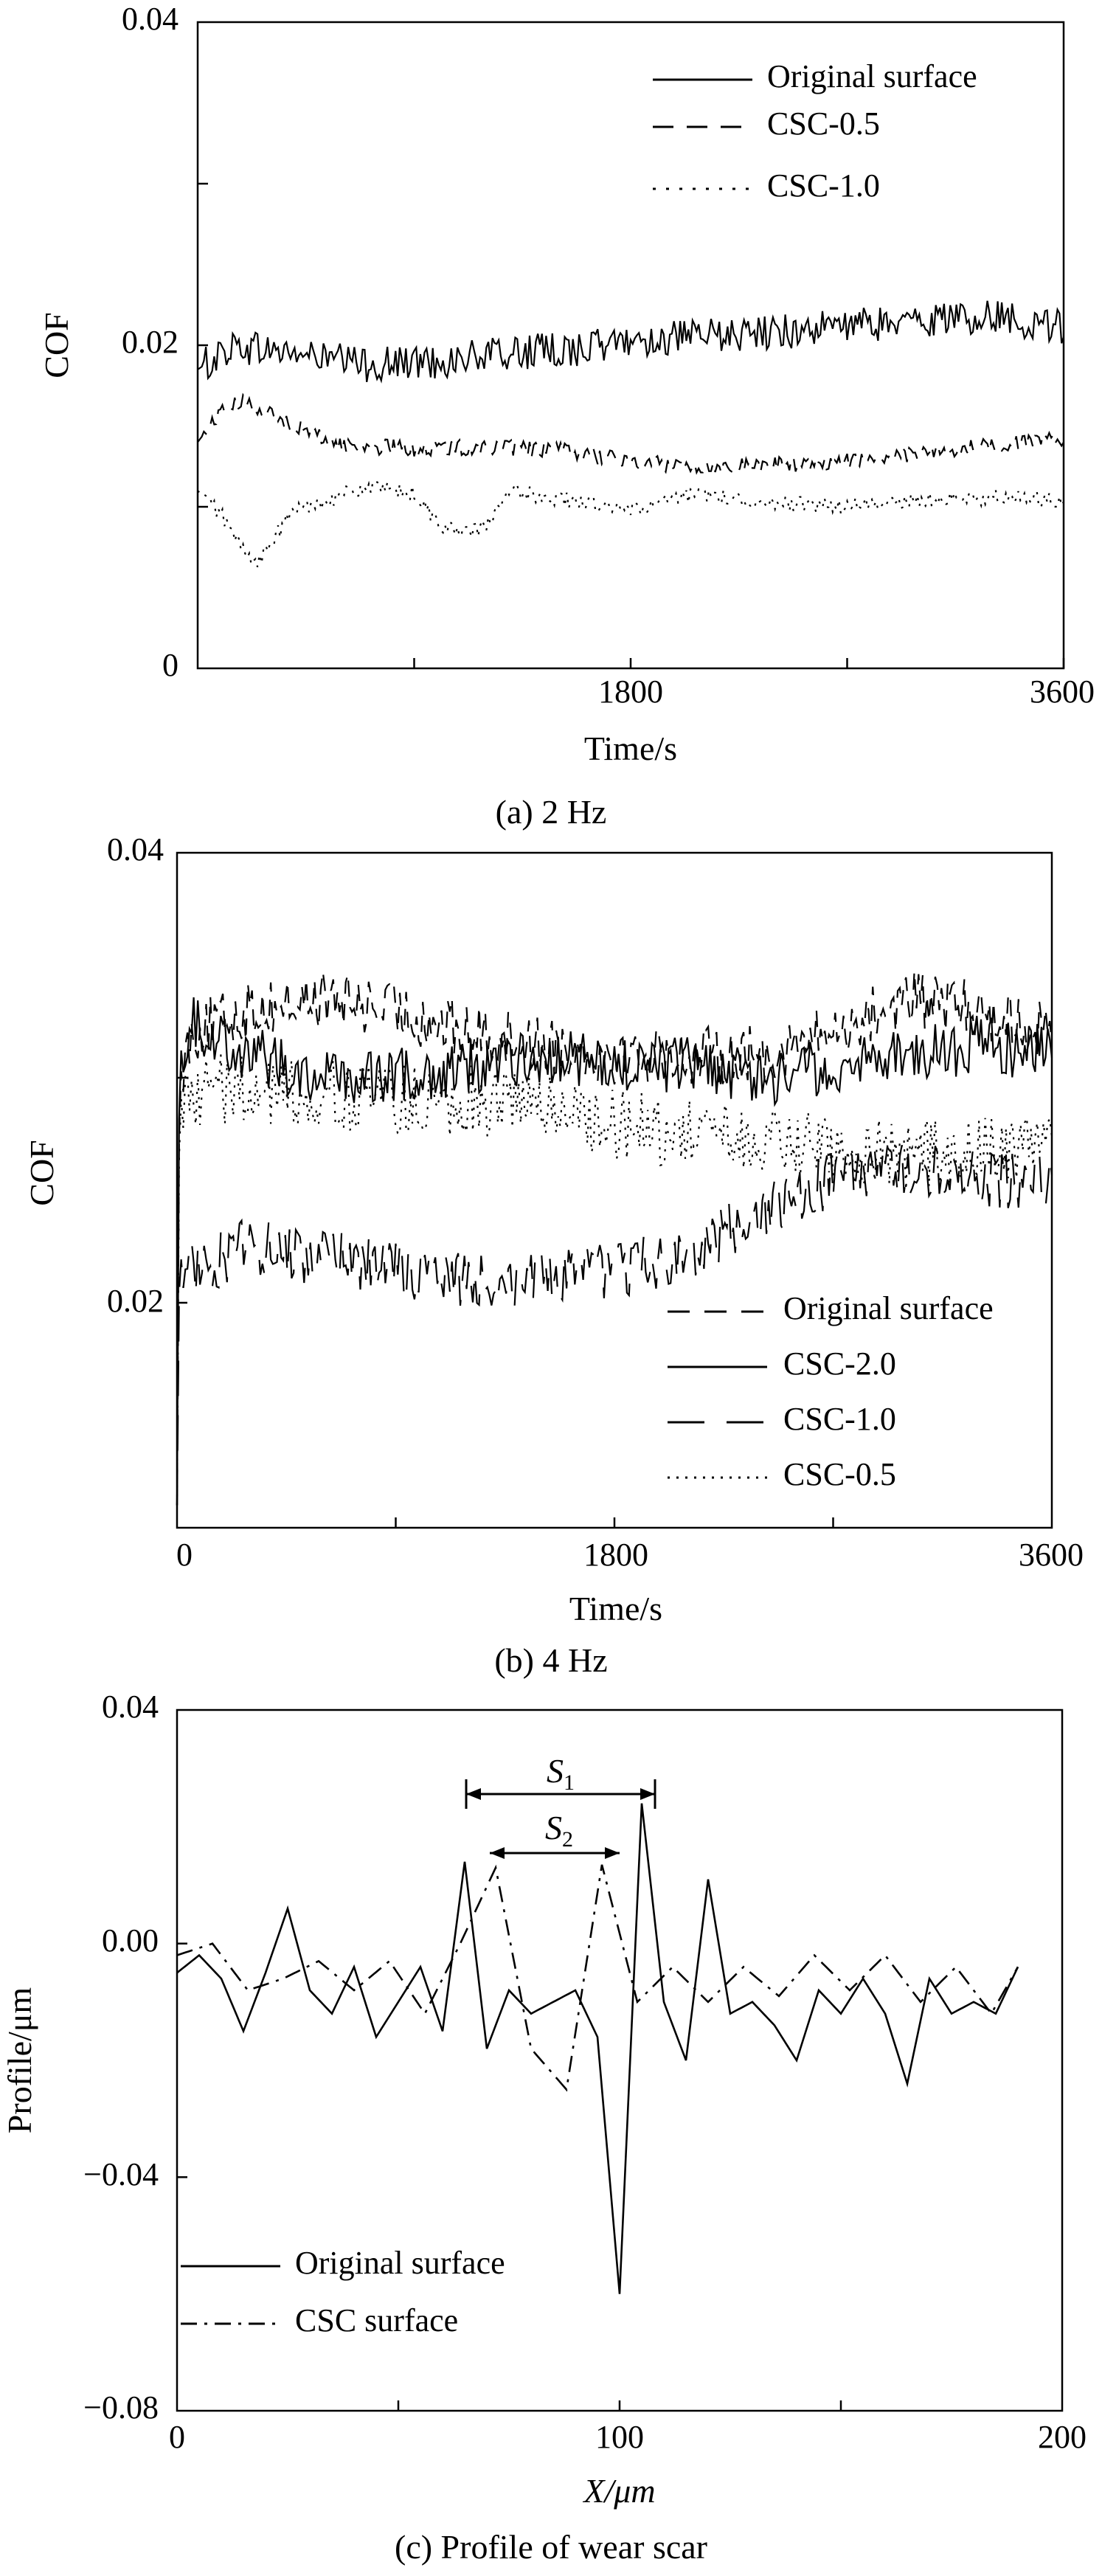  I want to click on legend-label-csc-0-5: CSC-0.5, so click(823, 124).